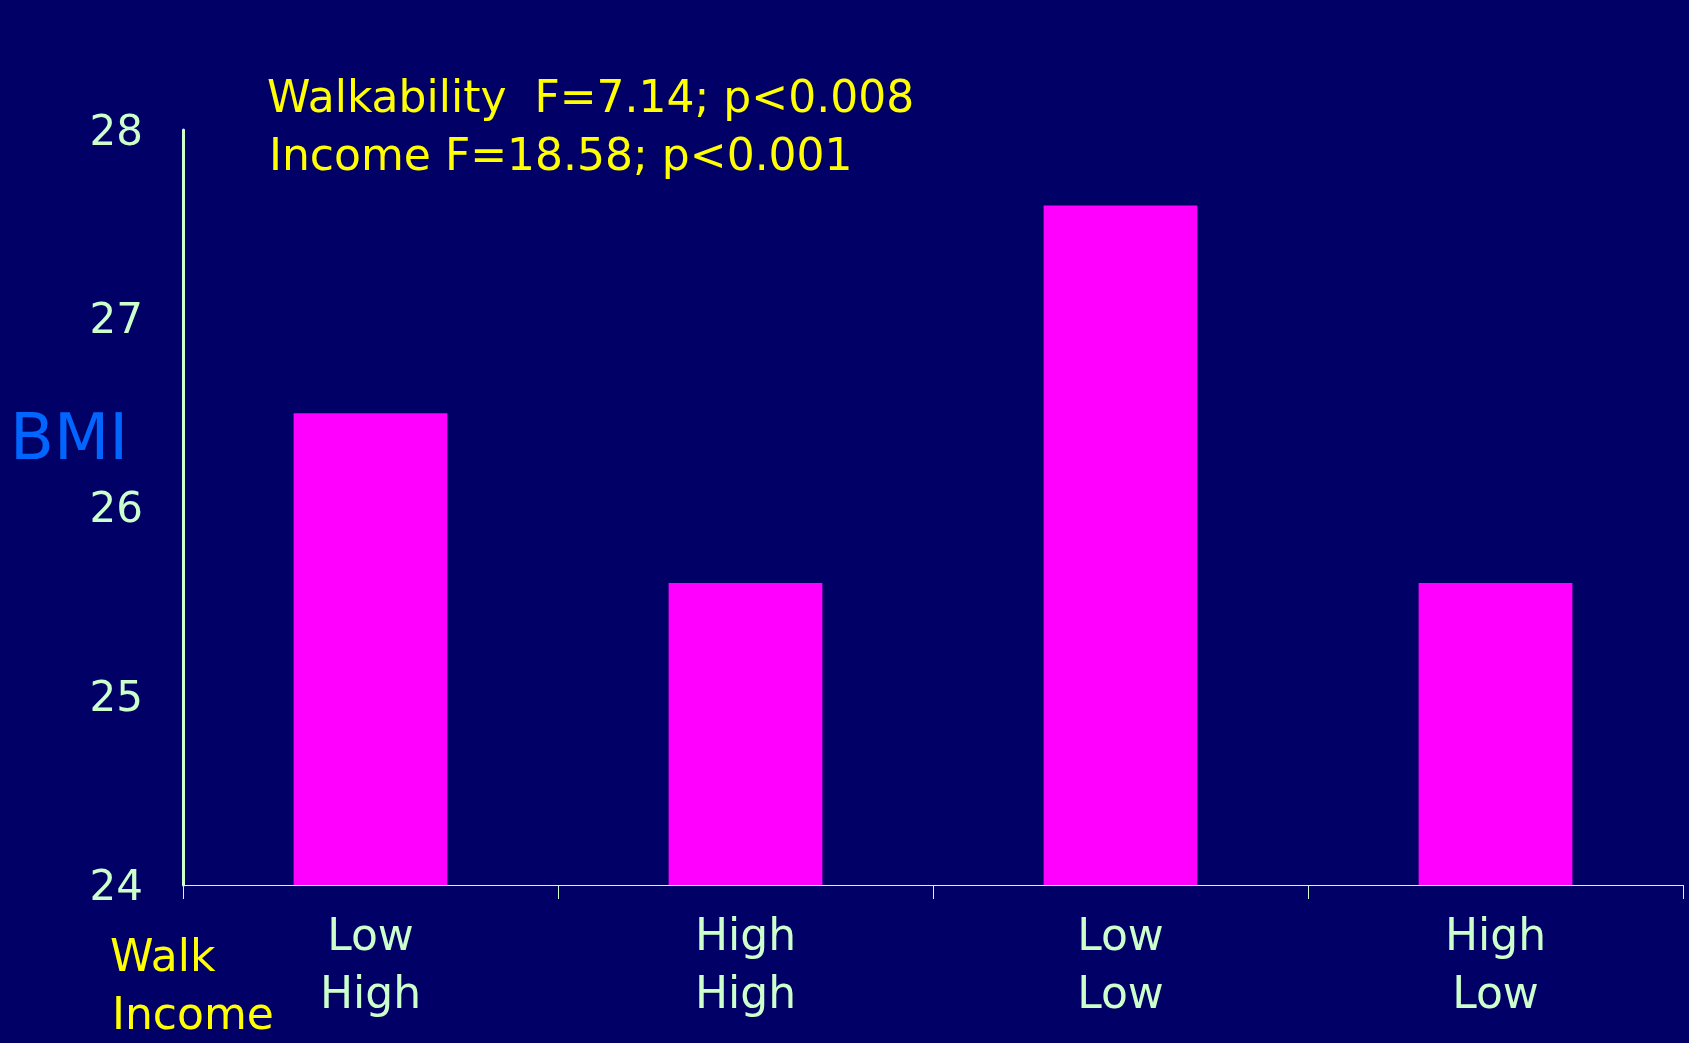 The height and width of the screenshot is (1043, 1689). I want to click on x-tick-label: Low High, so click(370, 963).